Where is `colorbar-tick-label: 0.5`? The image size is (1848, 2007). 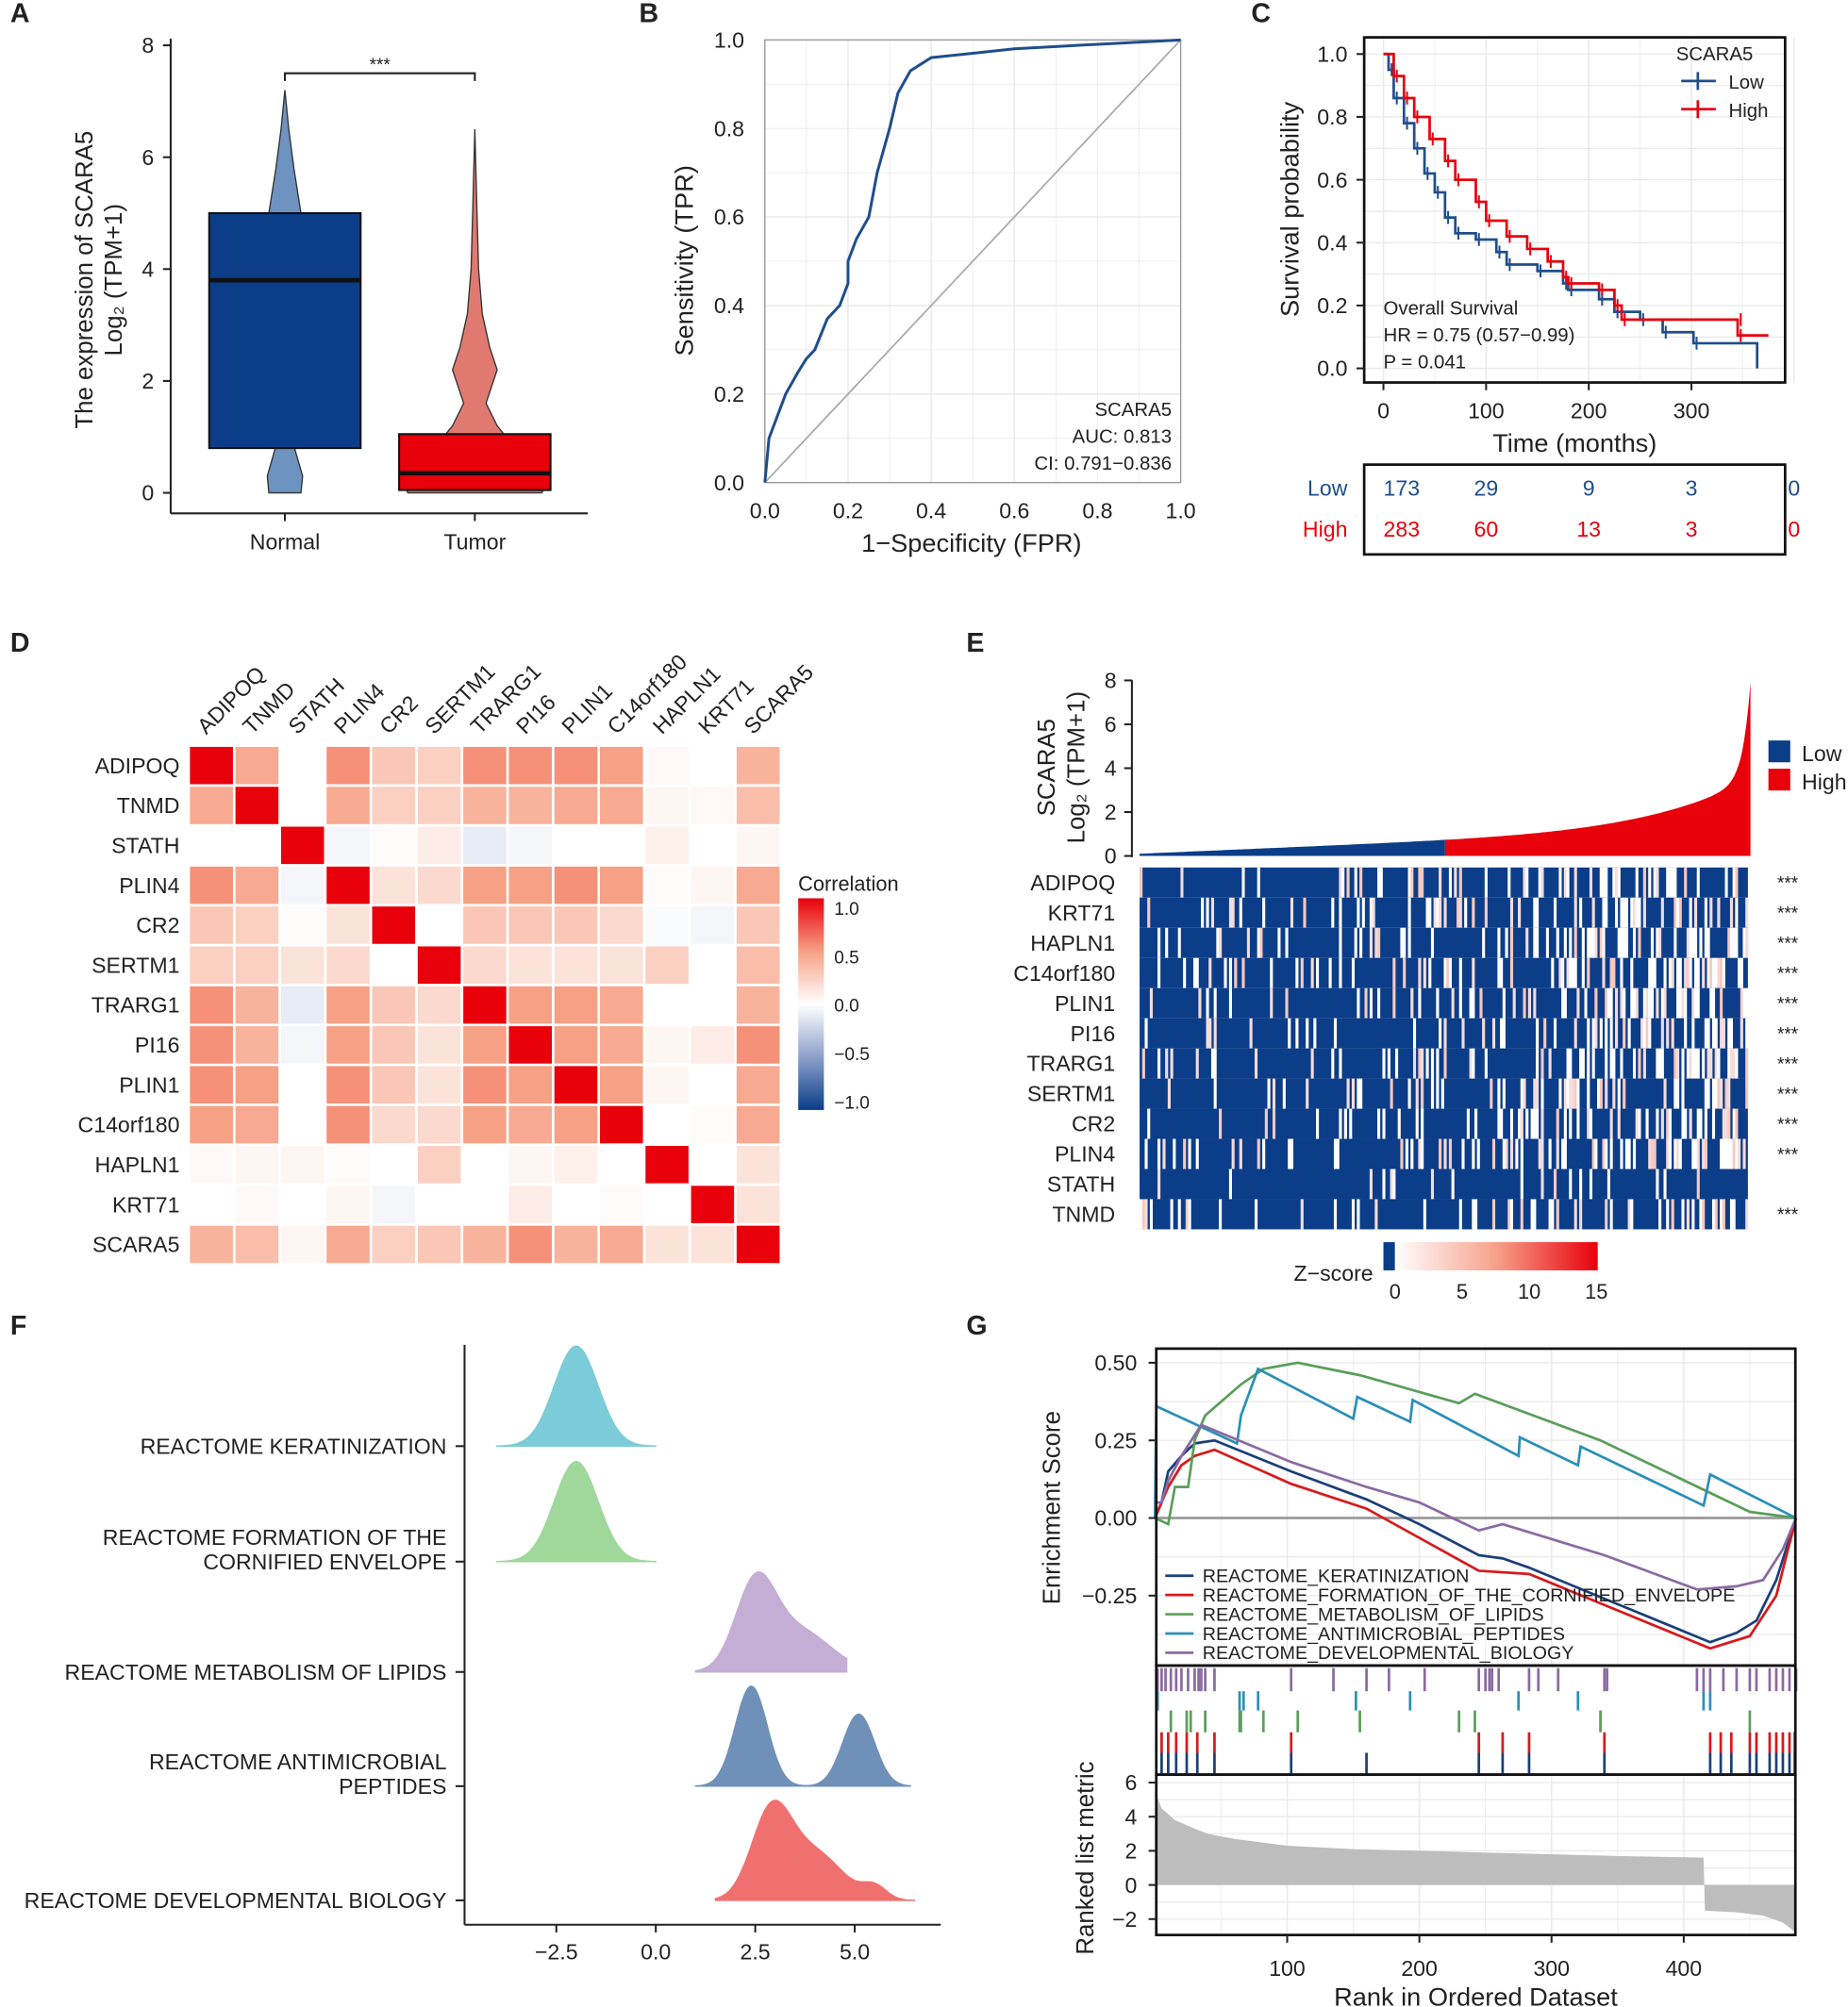
colorbar-tick-label: 0.5 is located at coordinates (846, 958).